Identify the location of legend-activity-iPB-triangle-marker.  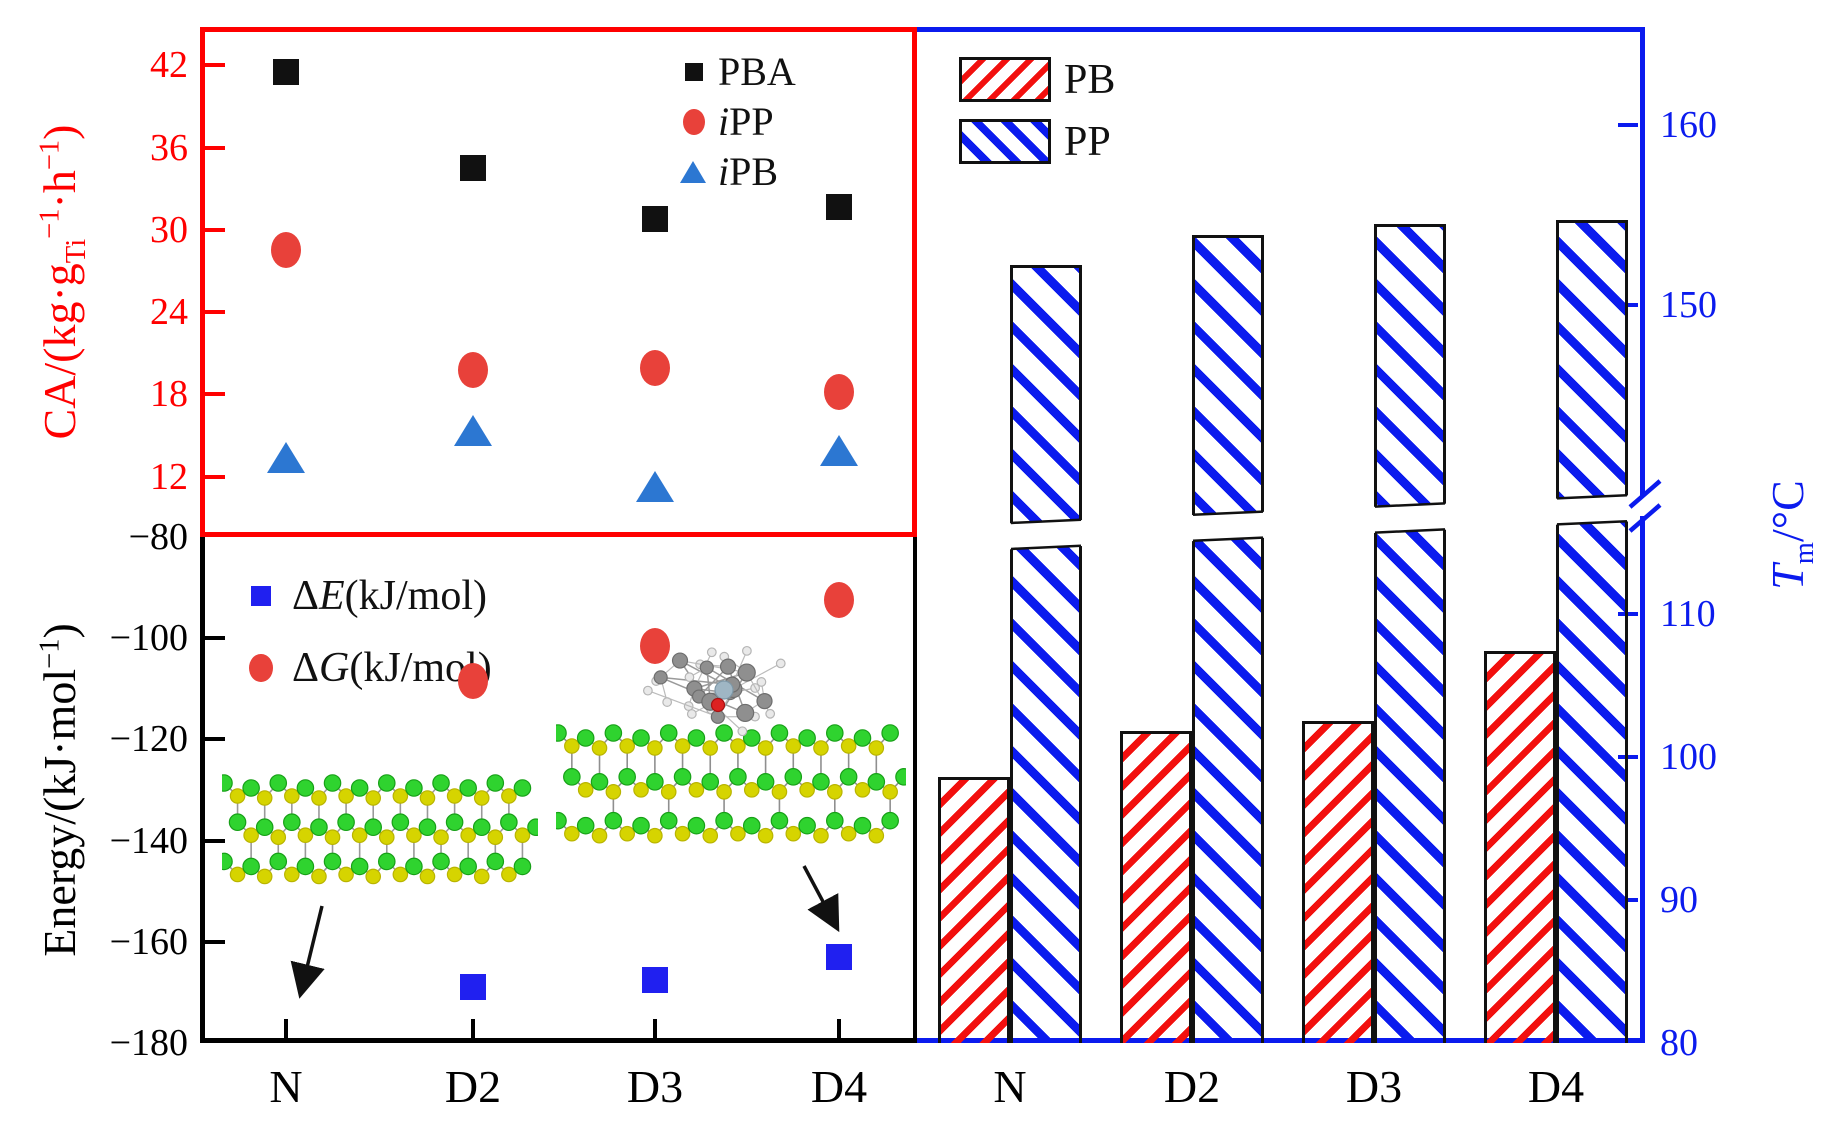
(693, 171).